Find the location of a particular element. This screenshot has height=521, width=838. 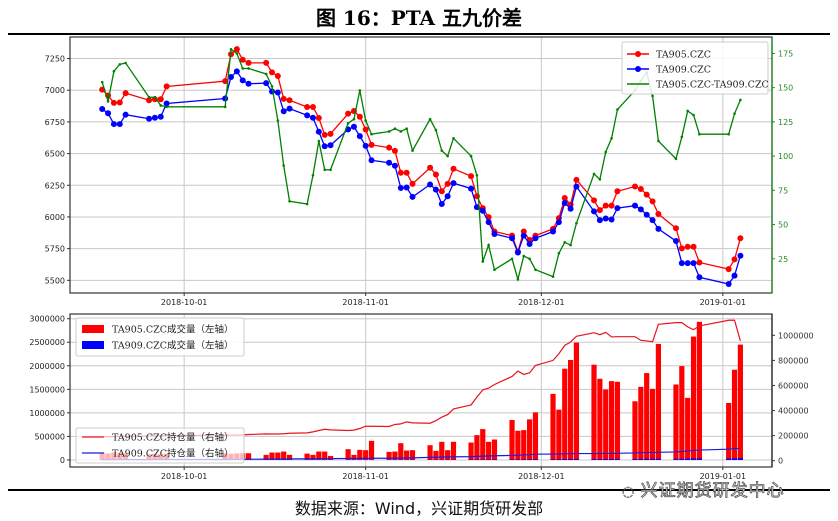

legend-label: TA909.CZC持仓量（右轴） is located at coordinates (172, 454).